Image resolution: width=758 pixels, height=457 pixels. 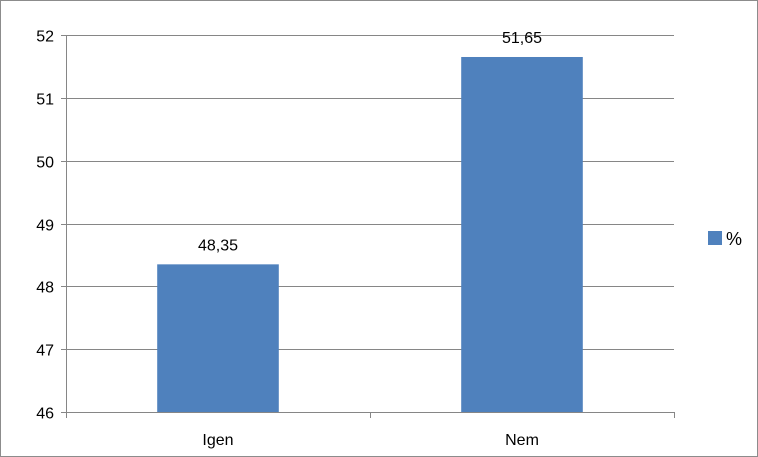 What do you see at coordinates (522, 440) in the screenshot?
I see `x-tick-label-nem: Nem` at bounding box center [522, 440].